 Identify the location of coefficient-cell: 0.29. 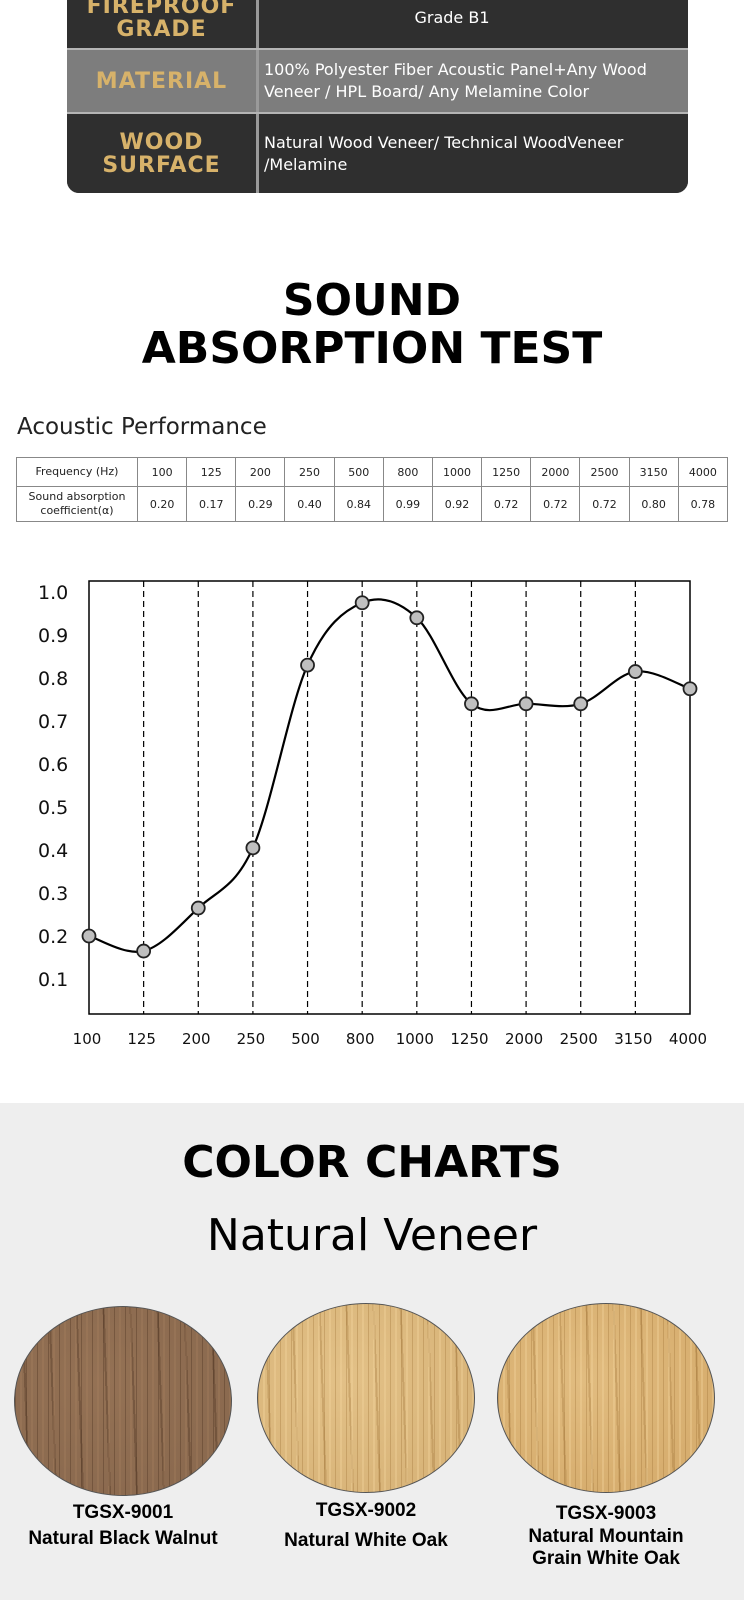
(260, 504).